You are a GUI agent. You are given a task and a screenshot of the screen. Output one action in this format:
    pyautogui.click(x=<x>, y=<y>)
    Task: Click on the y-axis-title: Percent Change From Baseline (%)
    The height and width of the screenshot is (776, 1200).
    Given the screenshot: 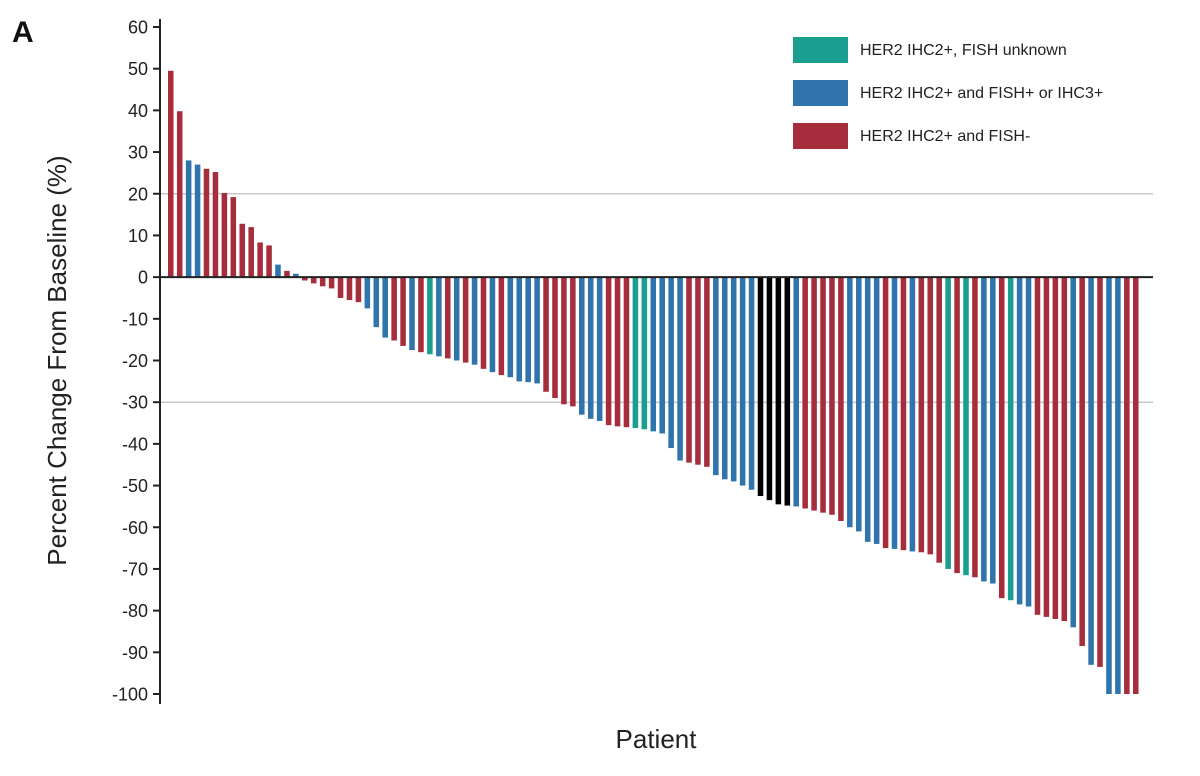 What is the action you would take?
    pyautogui.click(x=57, y=360)
    